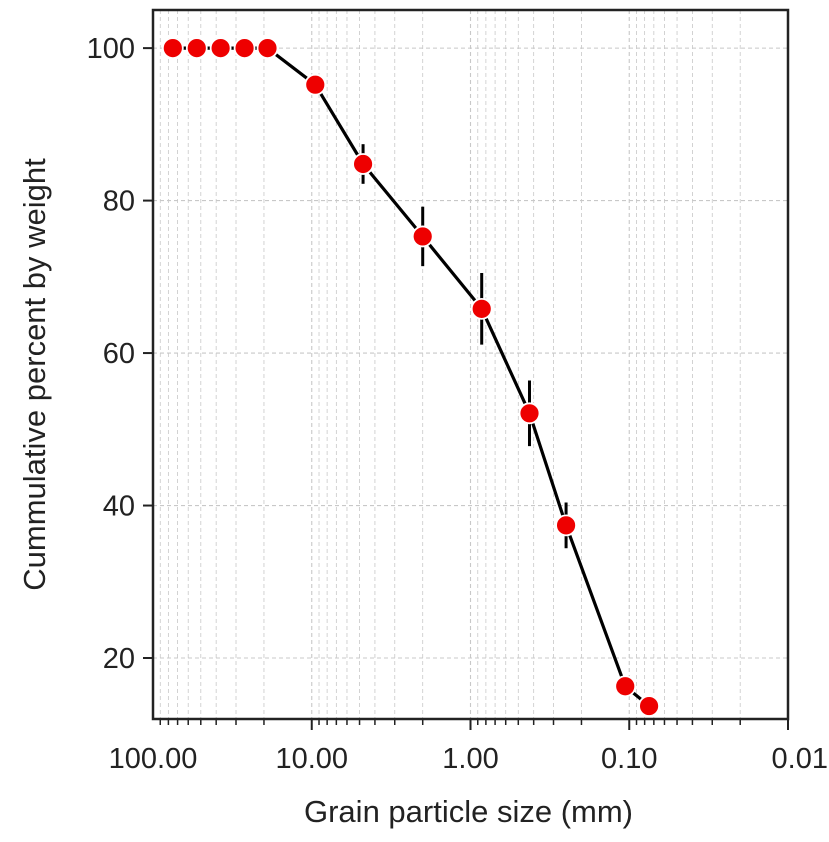 The image size is (829, 842). What do you see at coordinates (311, 759) in the screenshot?
I see `x-tick-label: 10.00` at bounding box center [311, 759].